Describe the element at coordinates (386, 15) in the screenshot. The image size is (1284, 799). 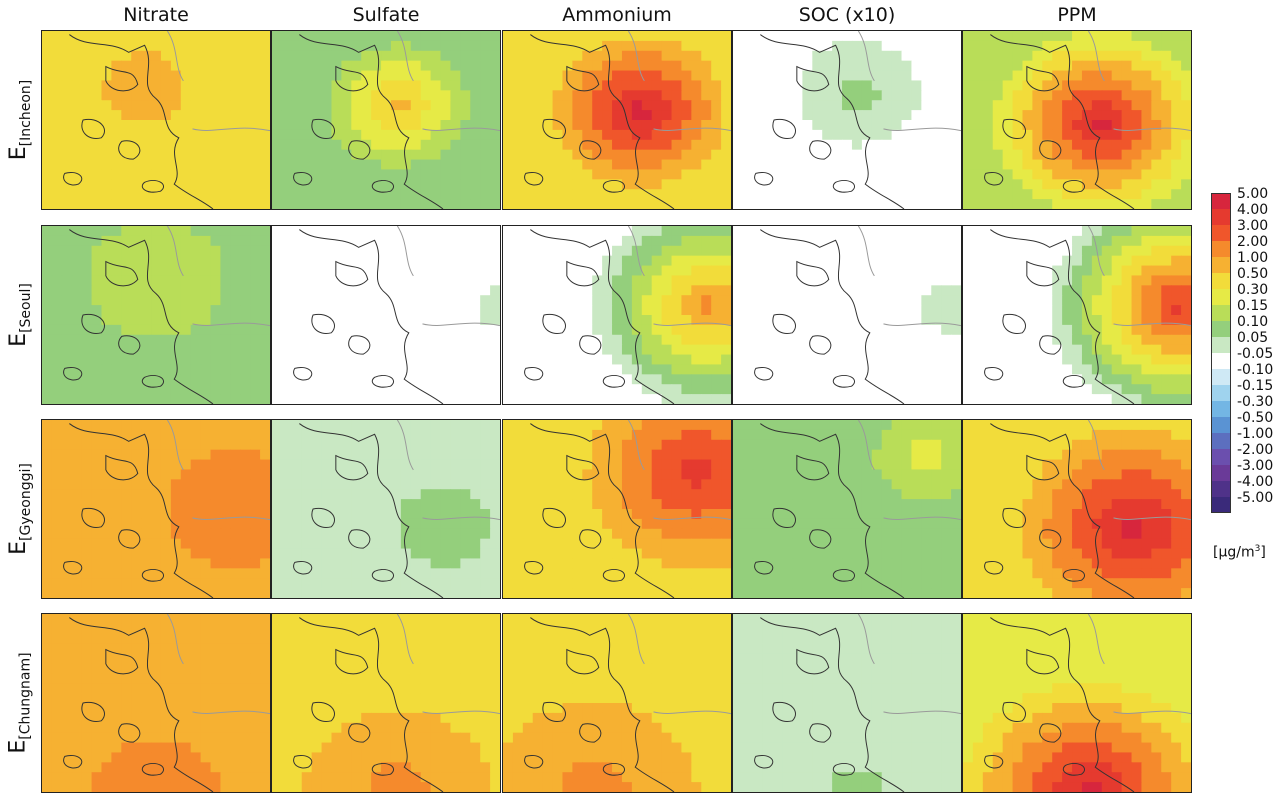
I see `column-header-sulfate: Sulfate` at that location.